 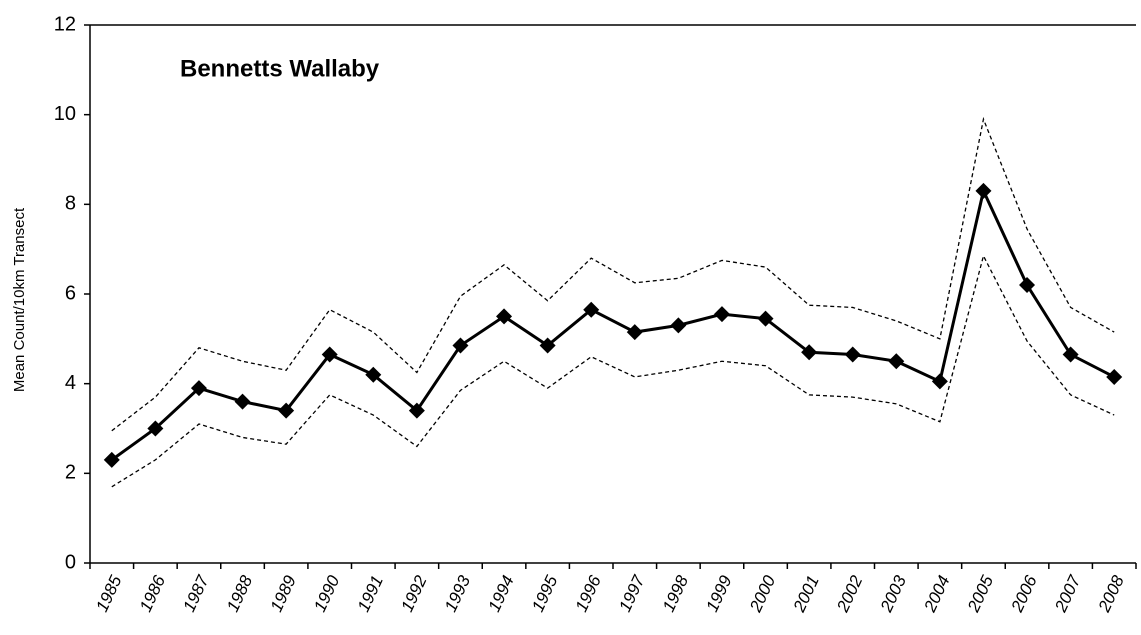 What do you see at coordinates (65, 24) in the screenshot?
I see `y-tick-label: 12` at bounding box center [65, 24].